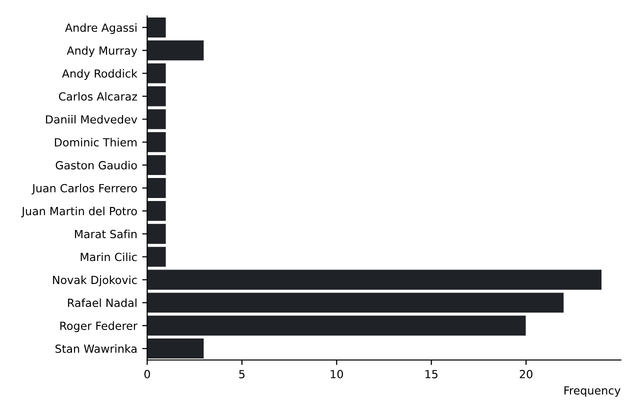 This screenshot has height=400, width=640. Describe the element at coordinates (592, 391) in the screenshot. I see `x-axis-title: Frequency` at that location.